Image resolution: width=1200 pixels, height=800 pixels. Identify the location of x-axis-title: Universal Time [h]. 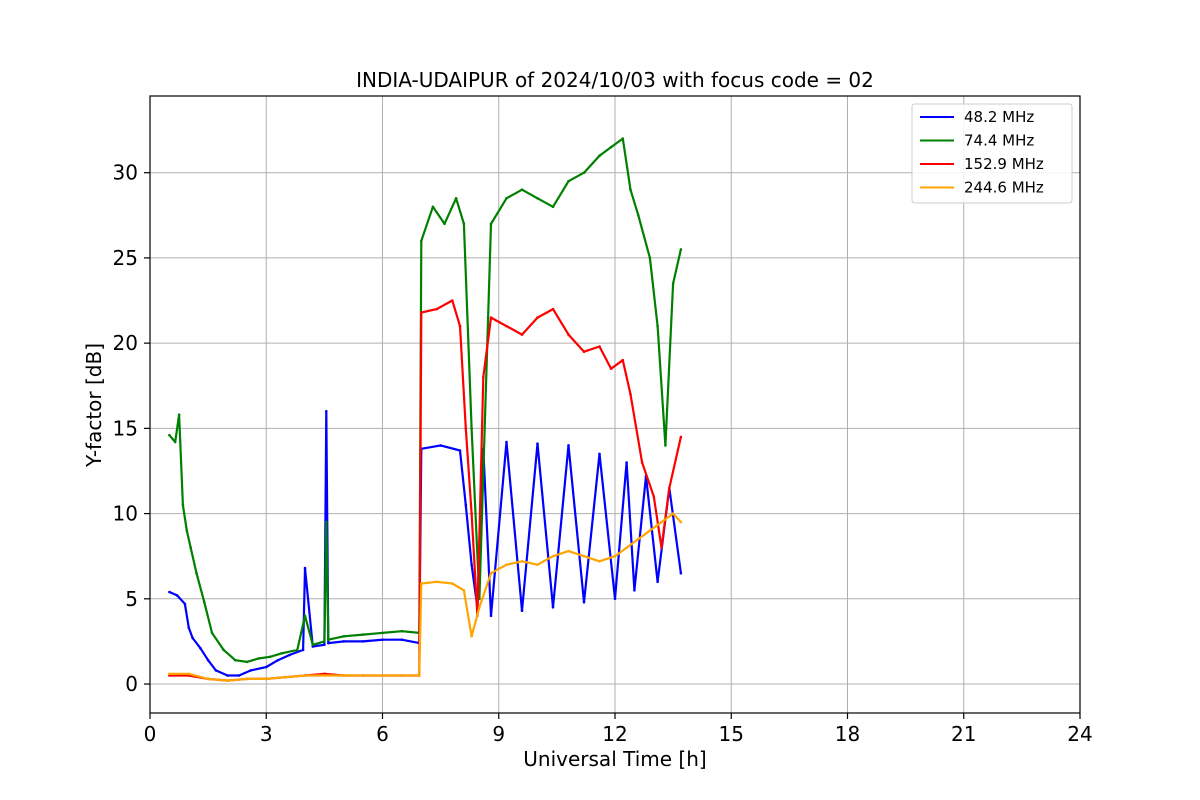
(614, 759).